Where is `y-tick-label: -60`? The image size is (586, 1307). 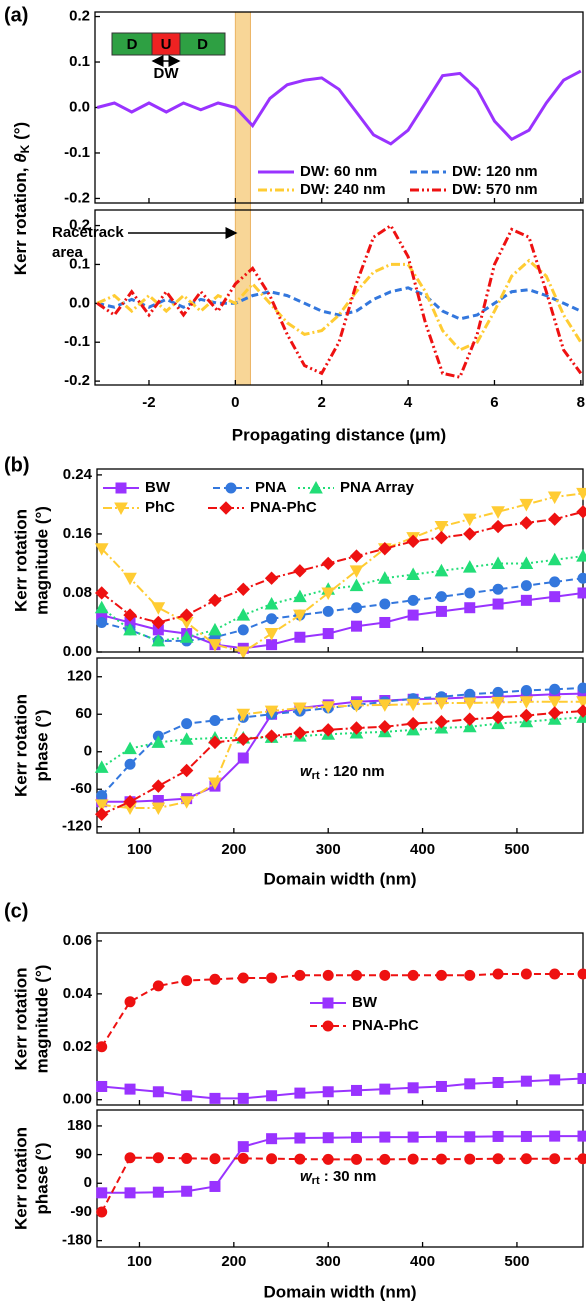 y-tick-label: -60 is located at coordinates (81, 788).